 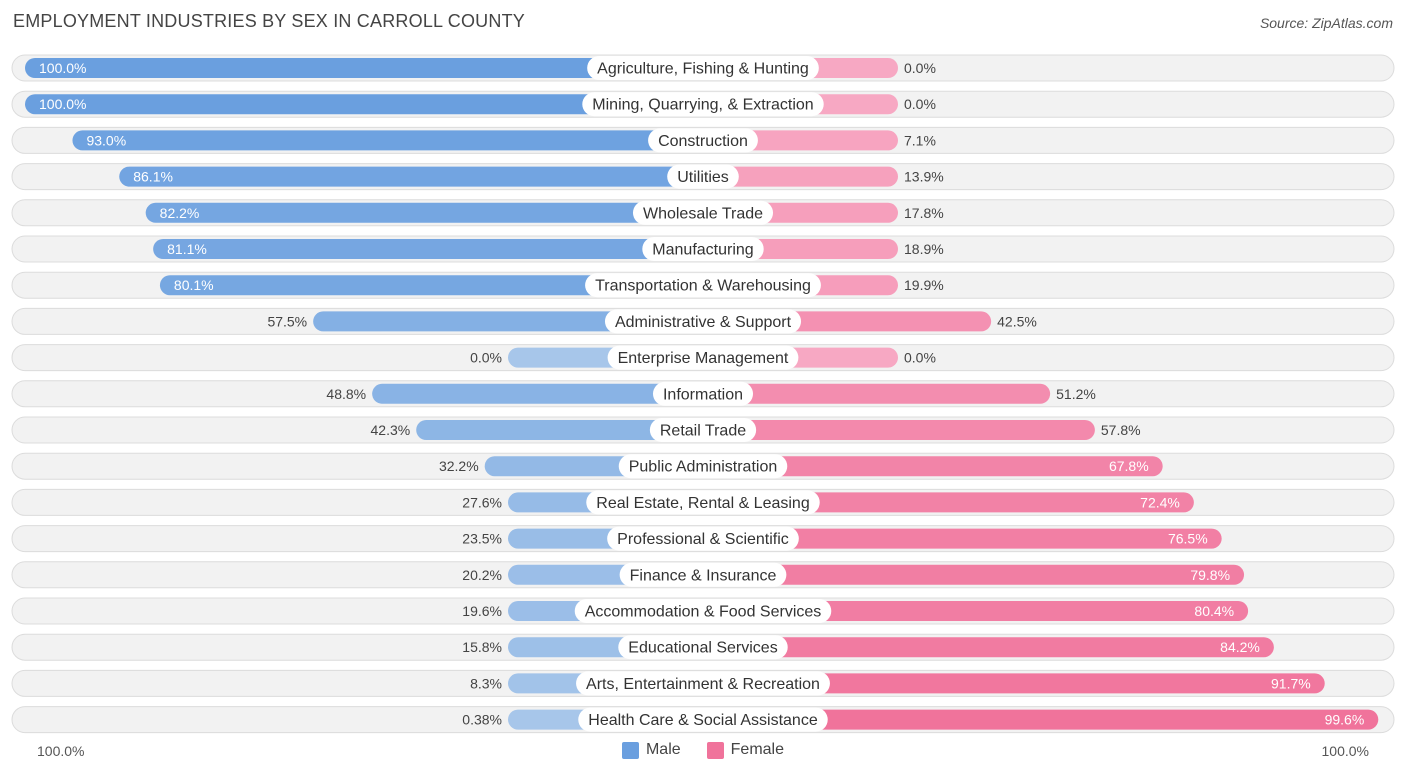 What do you see at coordinates (1210, 575) in the screenshot?
I see `female-value-label: 79.8%` at bounding box center [1210, 575].